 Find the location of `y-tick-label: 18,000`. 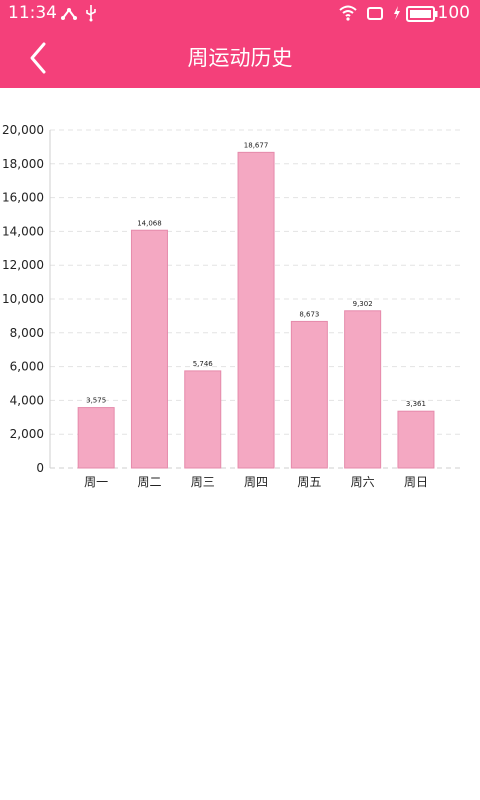

y-tick-label: 18,000 is located at coordinates (23, 164).